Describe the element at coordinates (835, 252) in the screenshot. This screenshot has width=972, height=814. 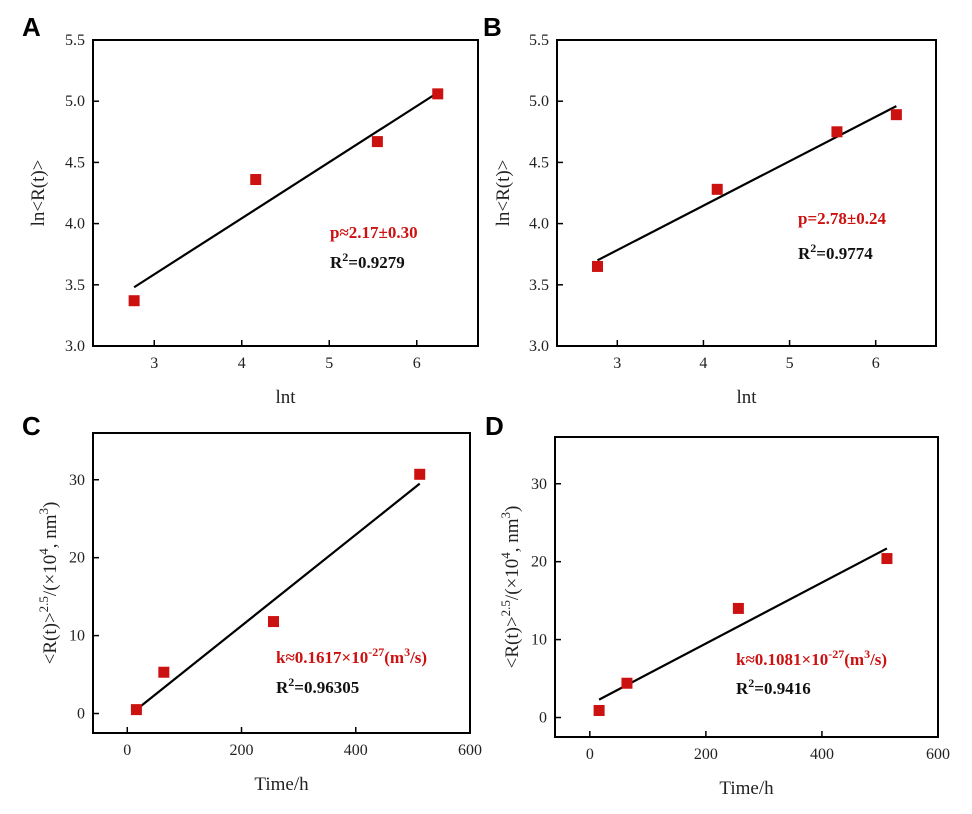
I see `r-squared-annotation: R2=0.9774` at that location.